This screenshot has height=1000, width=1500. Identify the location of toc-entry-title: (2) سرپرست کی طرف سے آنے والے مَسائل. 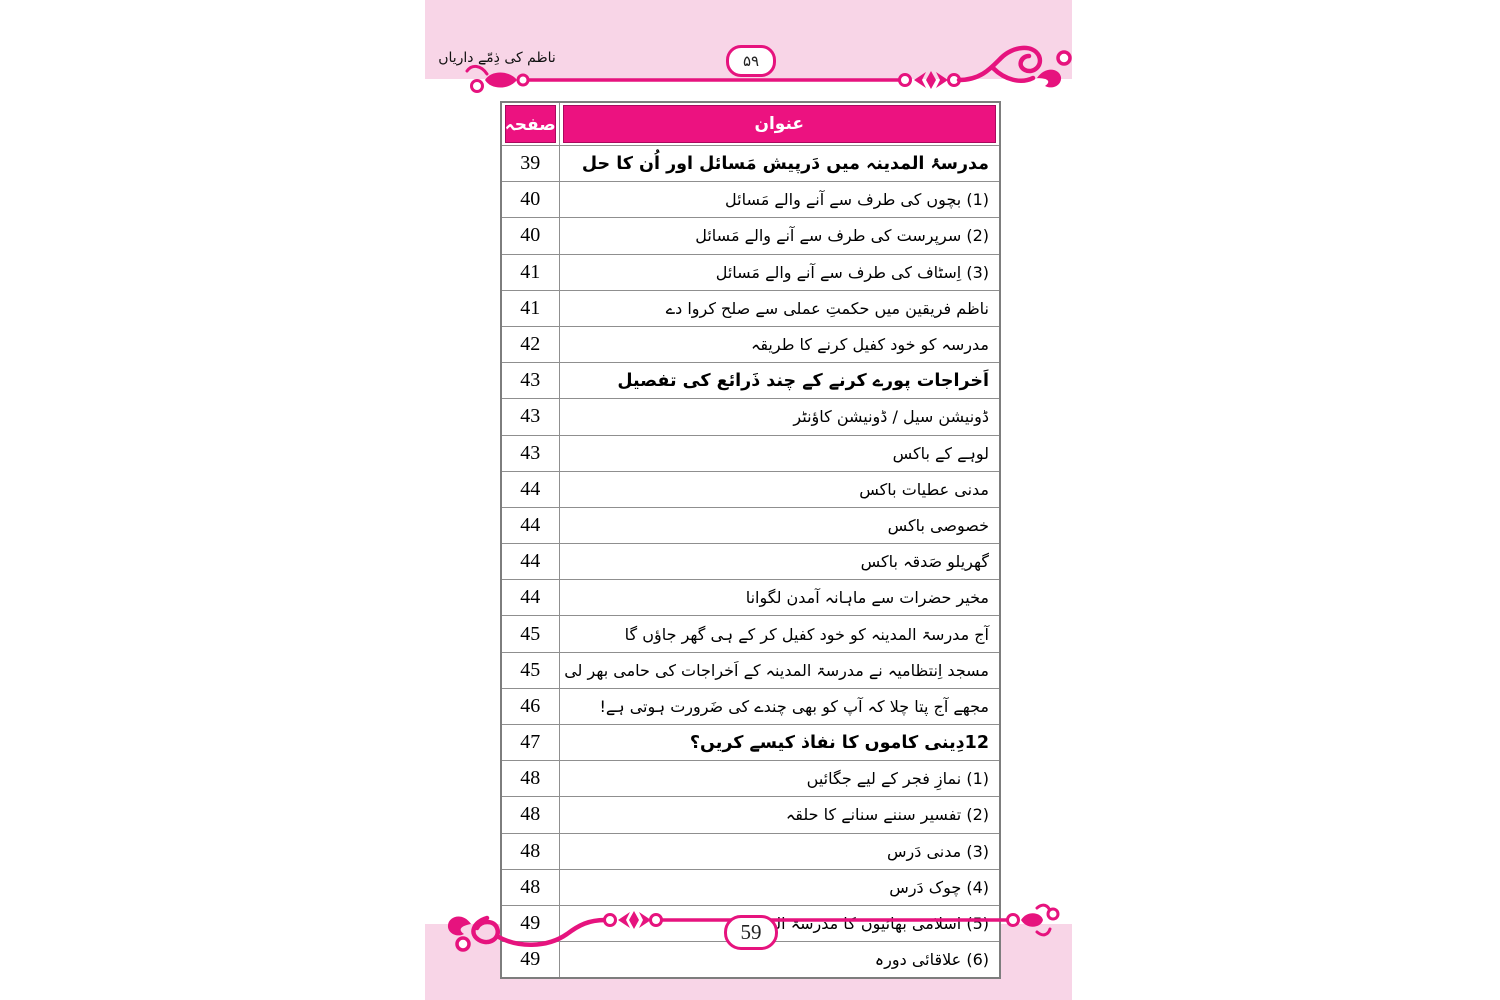
(779, 236).